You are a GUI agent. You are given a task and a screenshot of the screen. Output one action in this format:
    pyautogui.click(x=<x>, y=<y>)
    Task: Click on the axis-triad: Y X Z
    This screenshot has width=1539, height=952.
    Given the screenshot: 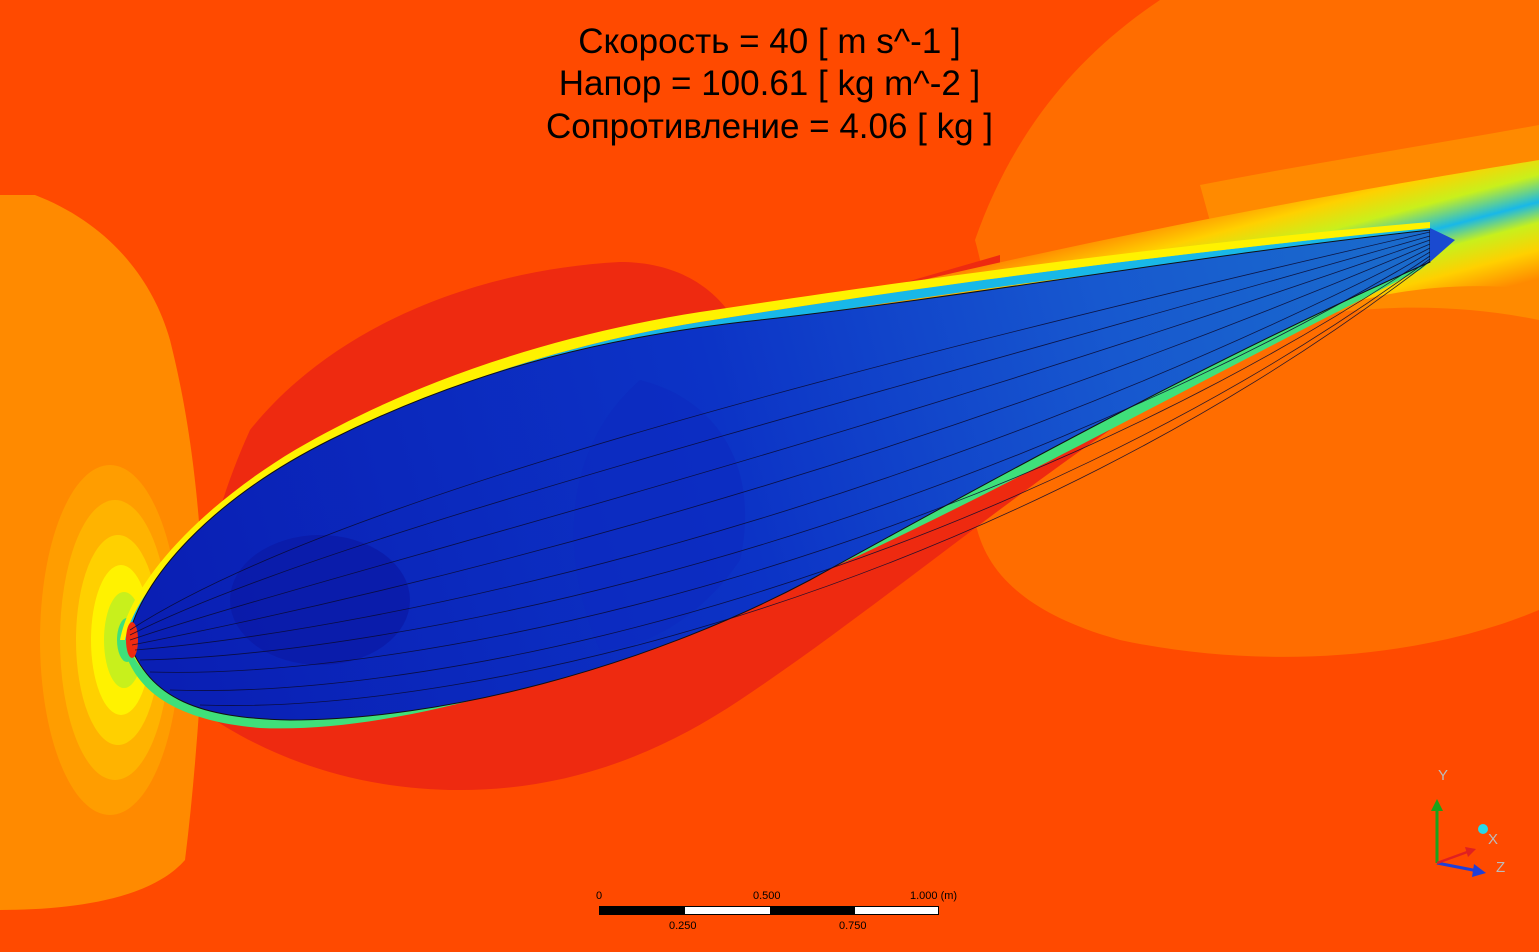 What is the action you would take?
    pyautogui.click(x=1470, y=825)
    